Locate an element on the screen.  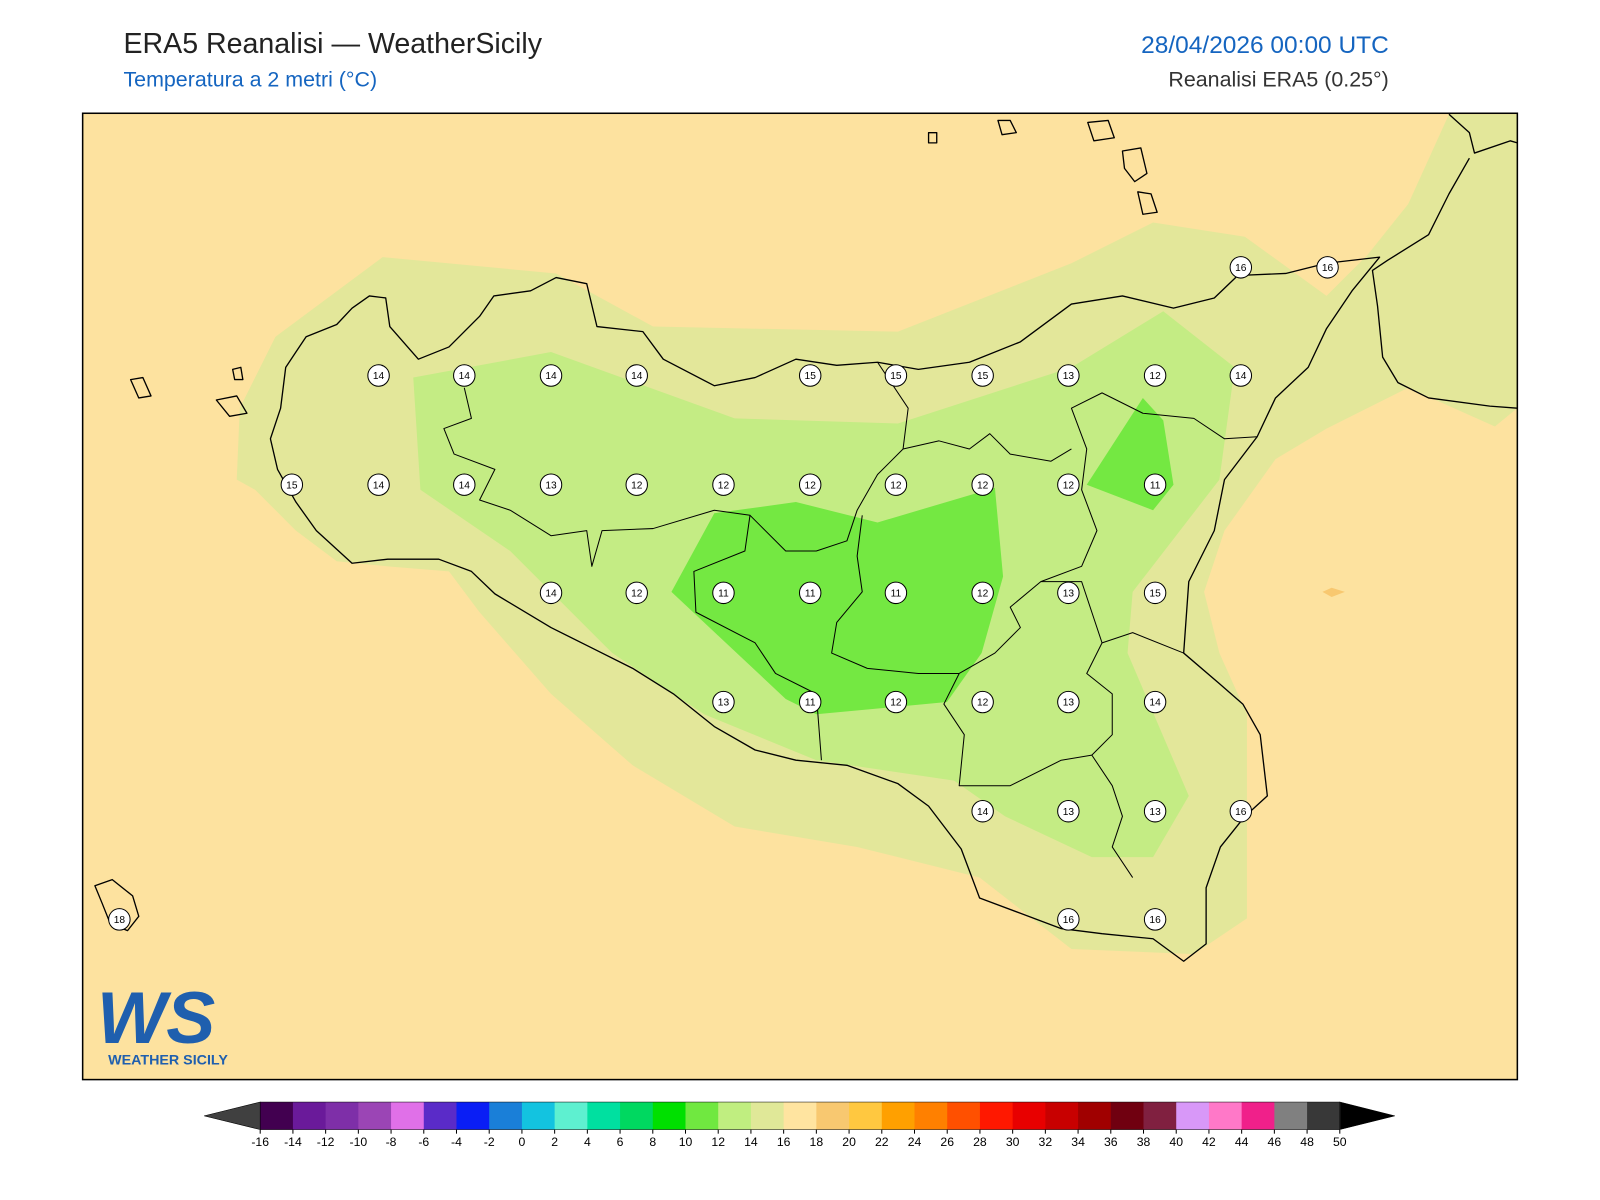
colorbar-tick-label: 26 is located at coordinates (947, 1142).